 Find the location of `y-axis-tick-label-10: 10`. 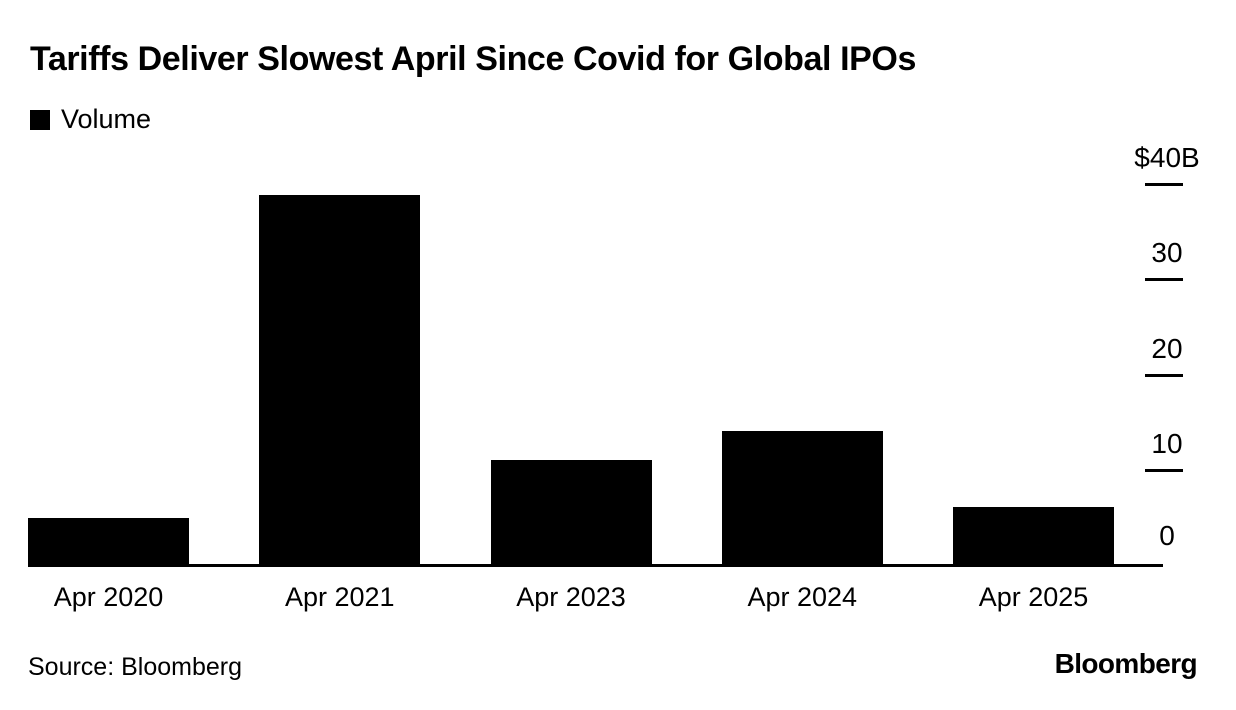

y-axis-tick-label-10: 10 is located at coordinates (1167, 443).